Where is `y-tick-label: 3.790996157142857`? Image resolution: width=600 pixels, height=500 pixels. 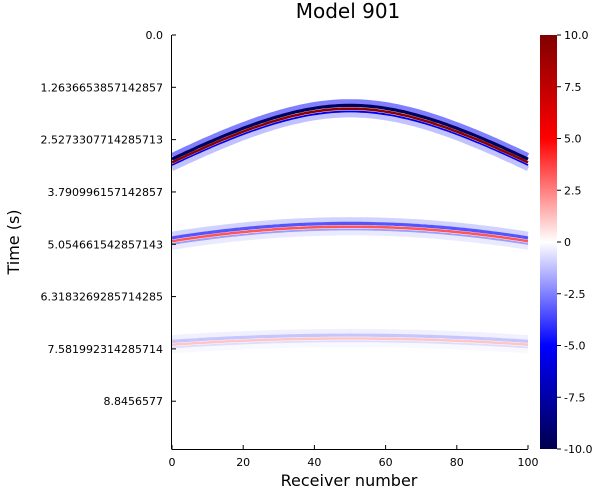 y-tick-label: 3.790996157142857 is located at coordinates (105, 192).